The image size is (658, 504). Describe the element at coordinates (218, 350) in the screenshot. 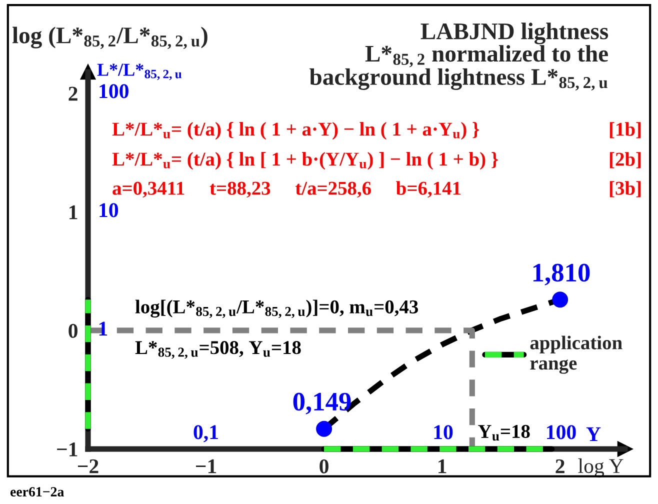

I see `annotation: L*$_{85,2,u}$=508, Y$_{u}$=18` at that location.